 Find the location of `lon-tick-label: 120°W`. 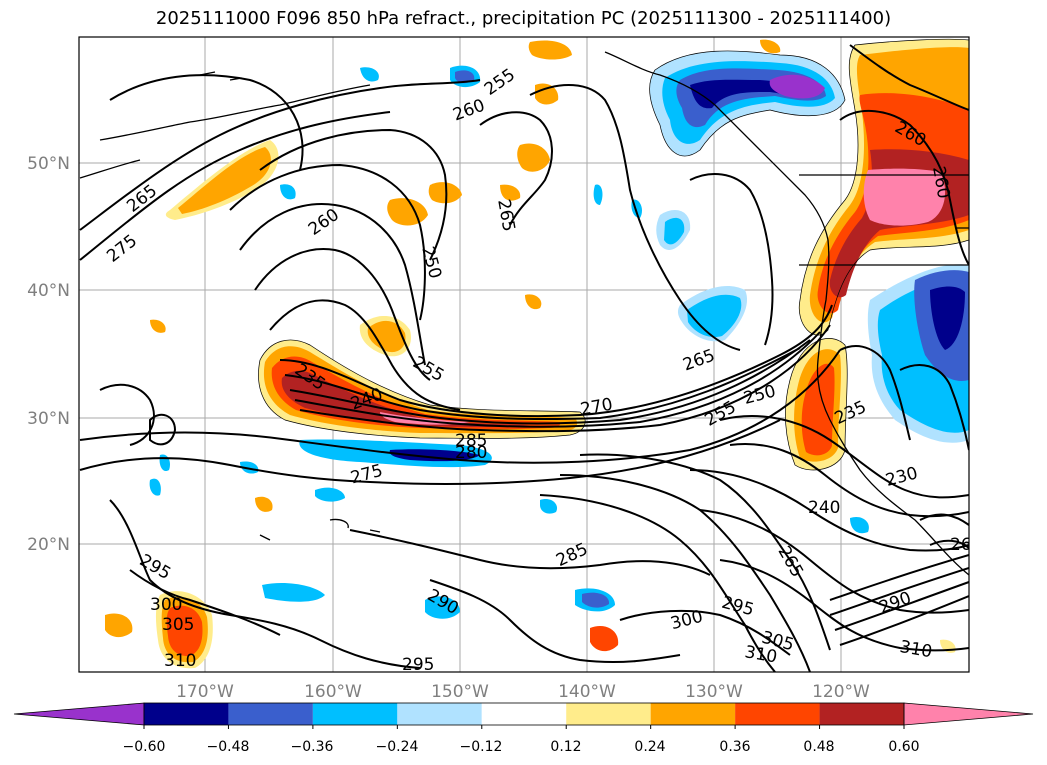

lon-tick-label: 120°W is located at coordinates (841, 692).